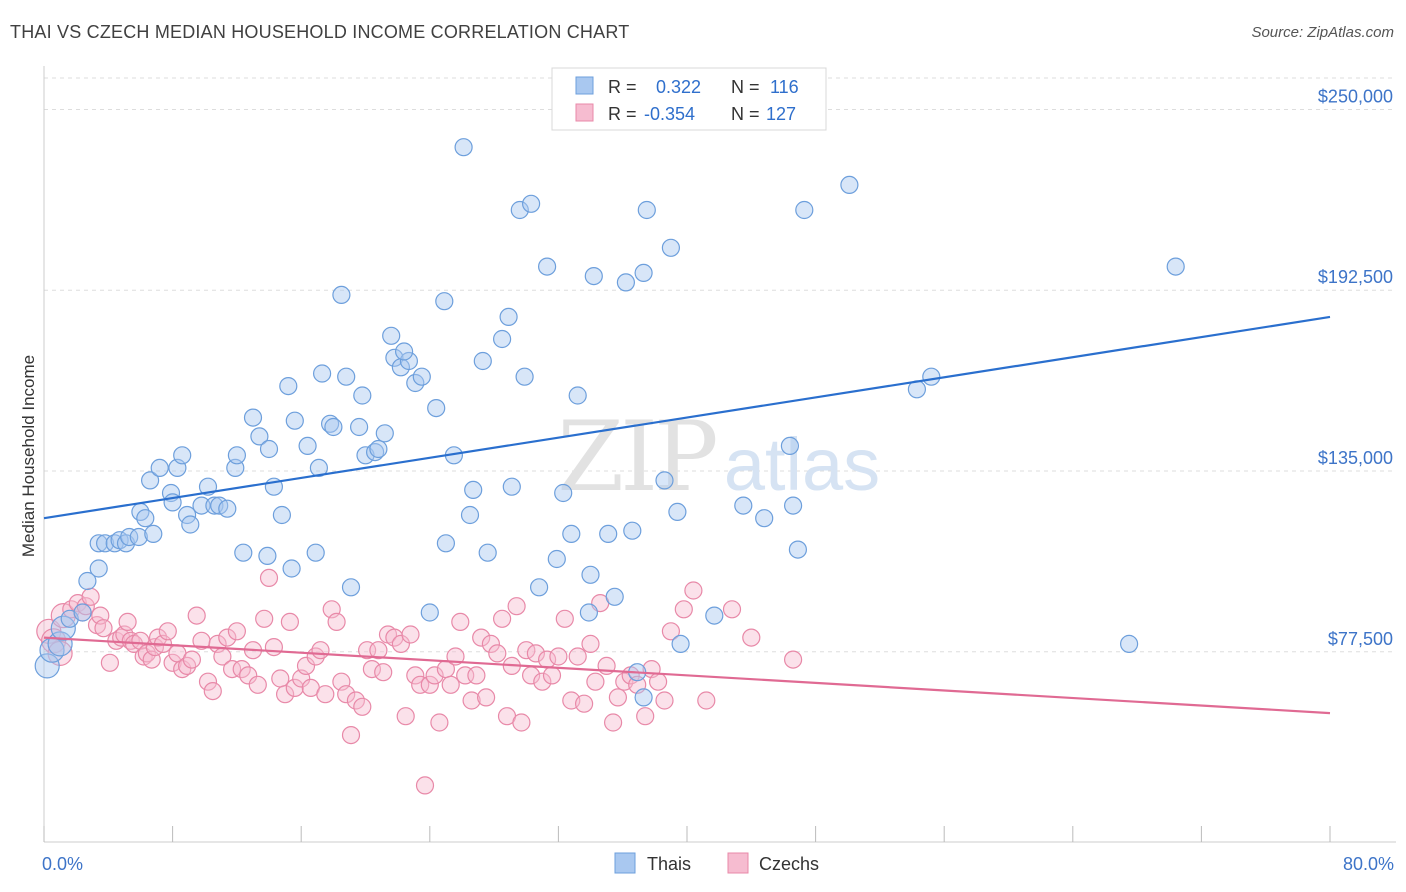 The height and width of the screenshot is (892, 1406). What do you see at coordinates (669, 114) in the screenshot?
I see `czechs-r-value: -0.354` at bounding box center [669, 114].